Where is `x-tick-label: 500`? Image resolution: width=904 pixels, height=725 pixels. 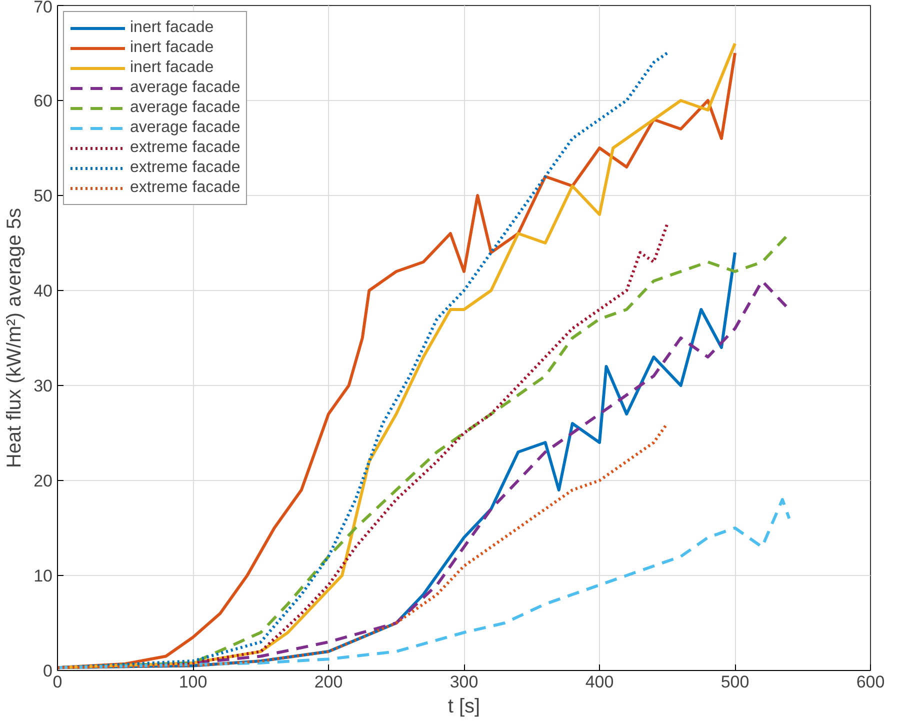 x-tick-label: 500 is located at coordinates (735, 682).